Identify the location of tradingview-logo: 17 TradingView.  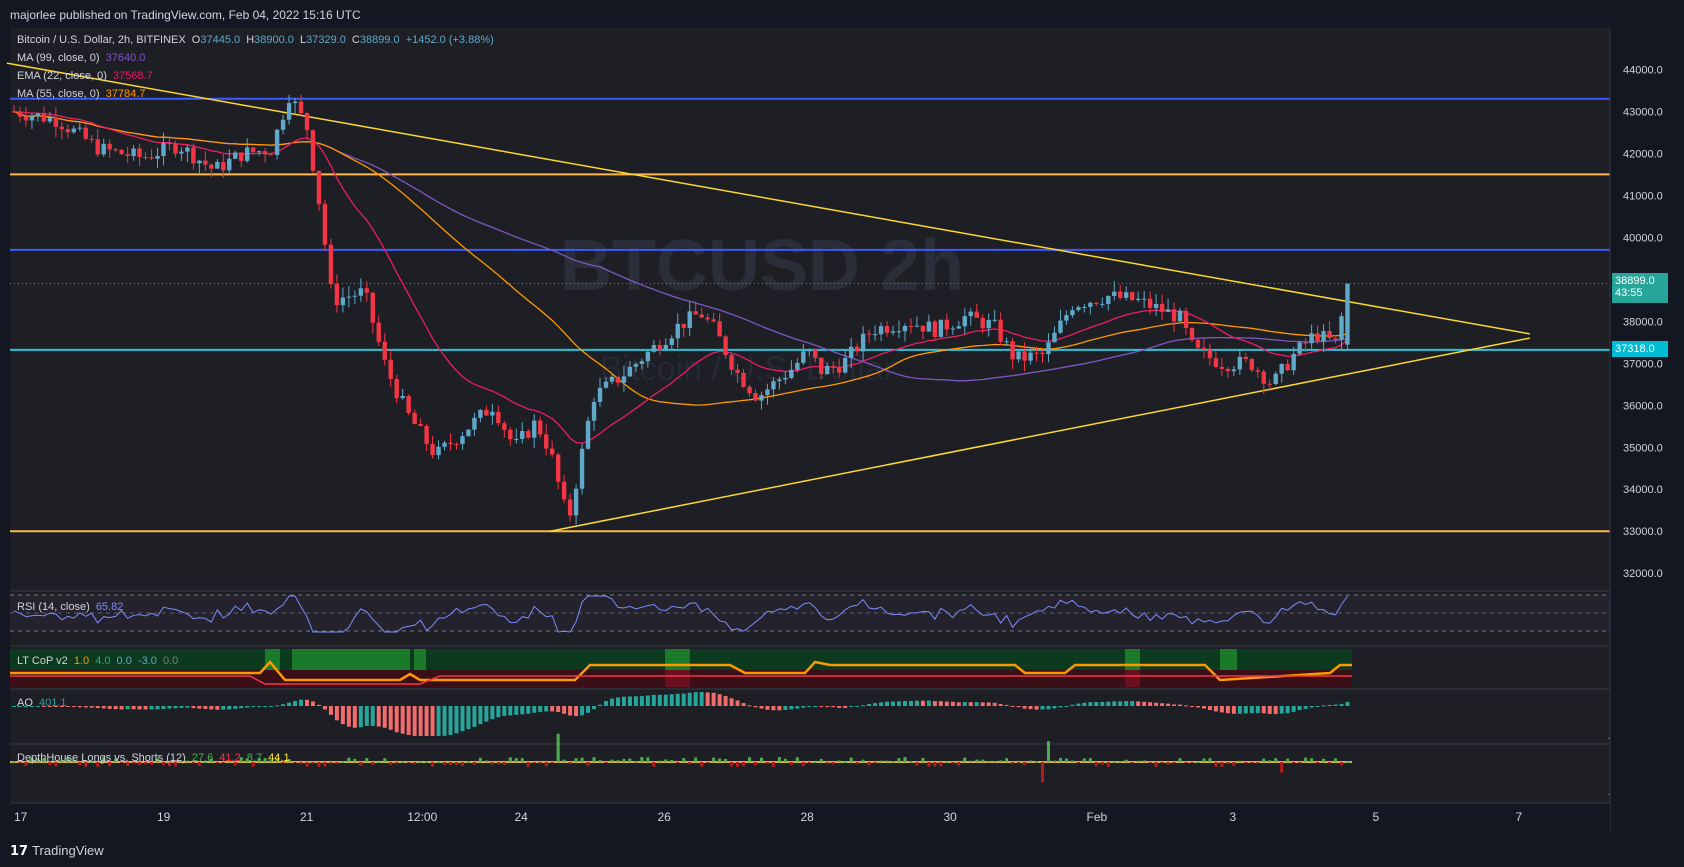
(57, 851).